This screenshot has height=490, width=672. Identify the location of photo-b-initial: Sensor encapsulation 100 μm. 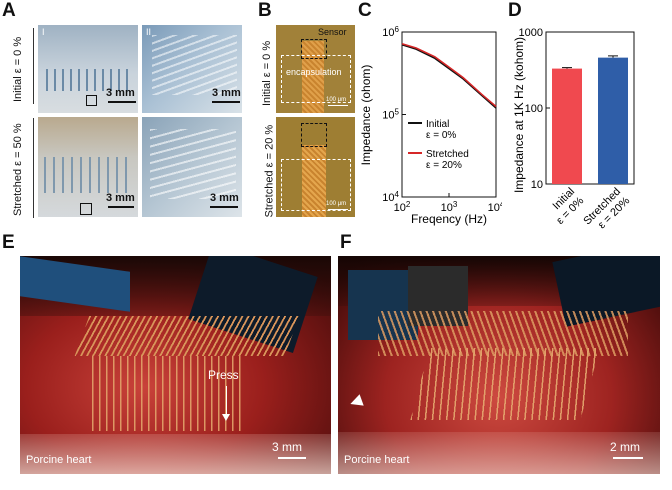
(315, 69).